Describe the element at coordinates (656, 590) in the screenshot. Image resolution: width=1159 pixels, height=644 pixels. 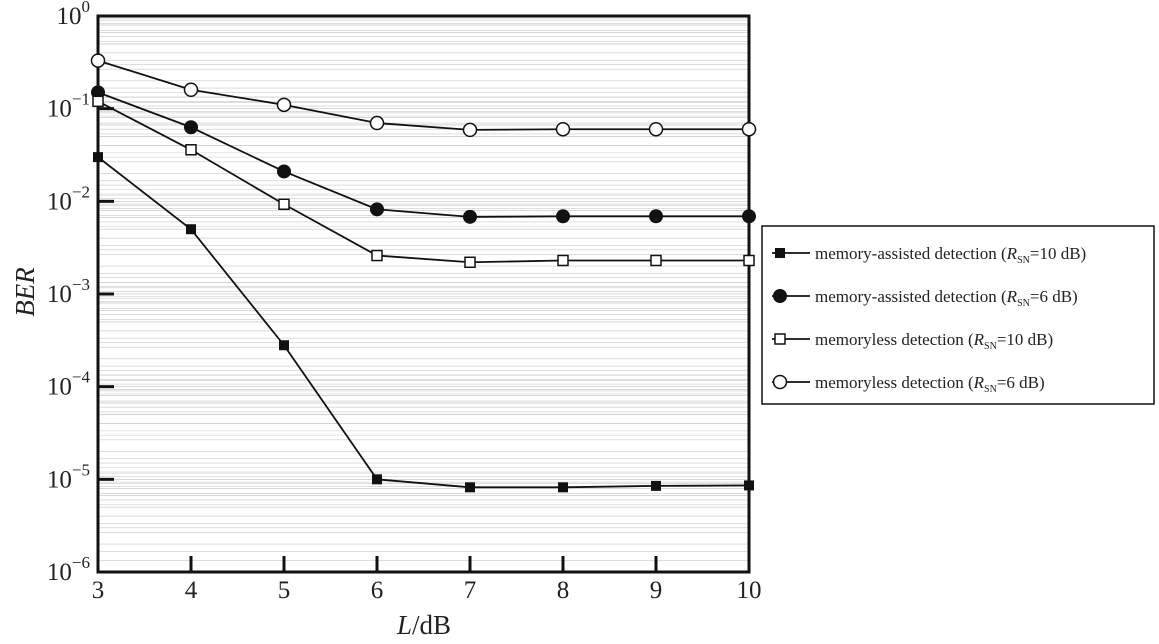
I see `x-tick-label: 9` at that location.